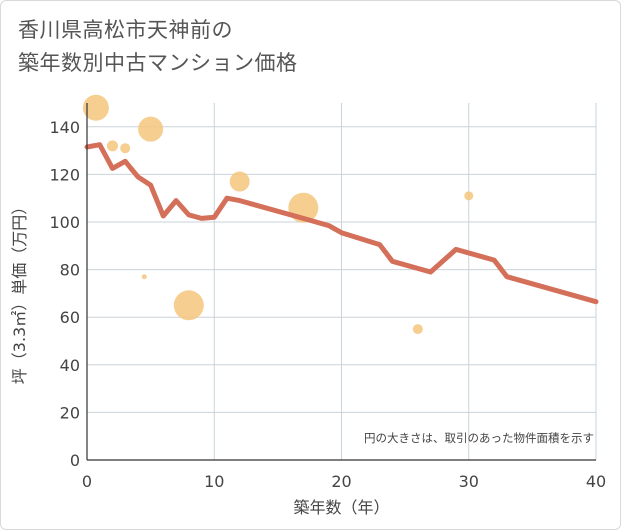 The width and height of the screenshot is (621, 530). Describe the element at coordinates (158, 47) in the screenshot. I see `chart-title: 香川県高松市天神前の 築年数別中古マンション価格` at that location.